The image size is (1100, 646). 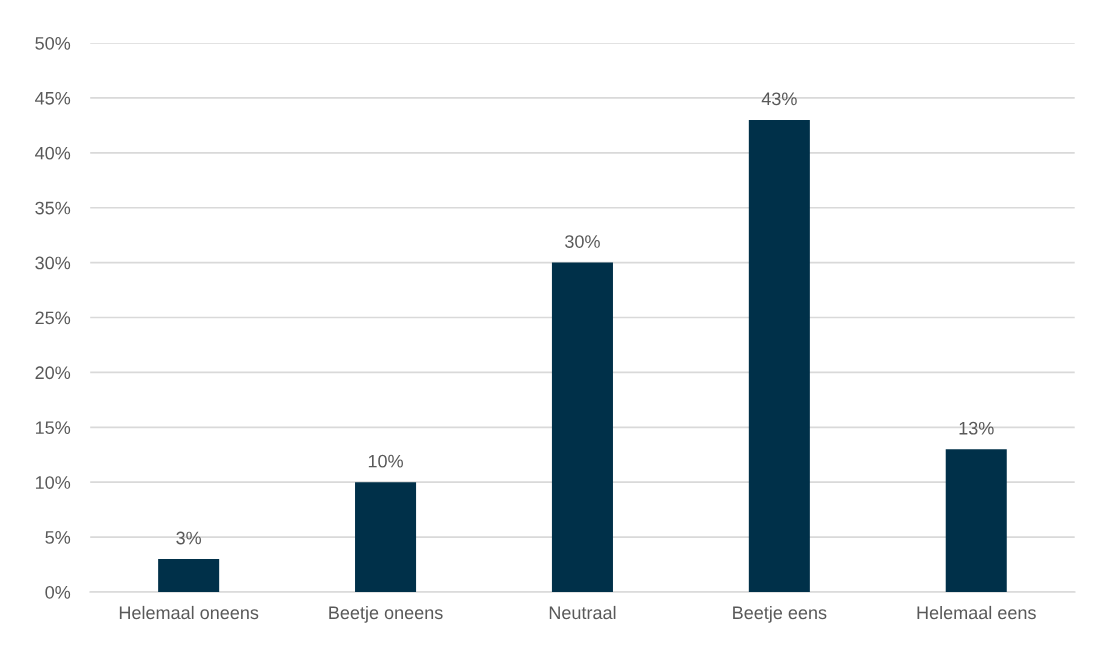 I want to click on y-tick-label: 50%, so click(x=53, y=43).